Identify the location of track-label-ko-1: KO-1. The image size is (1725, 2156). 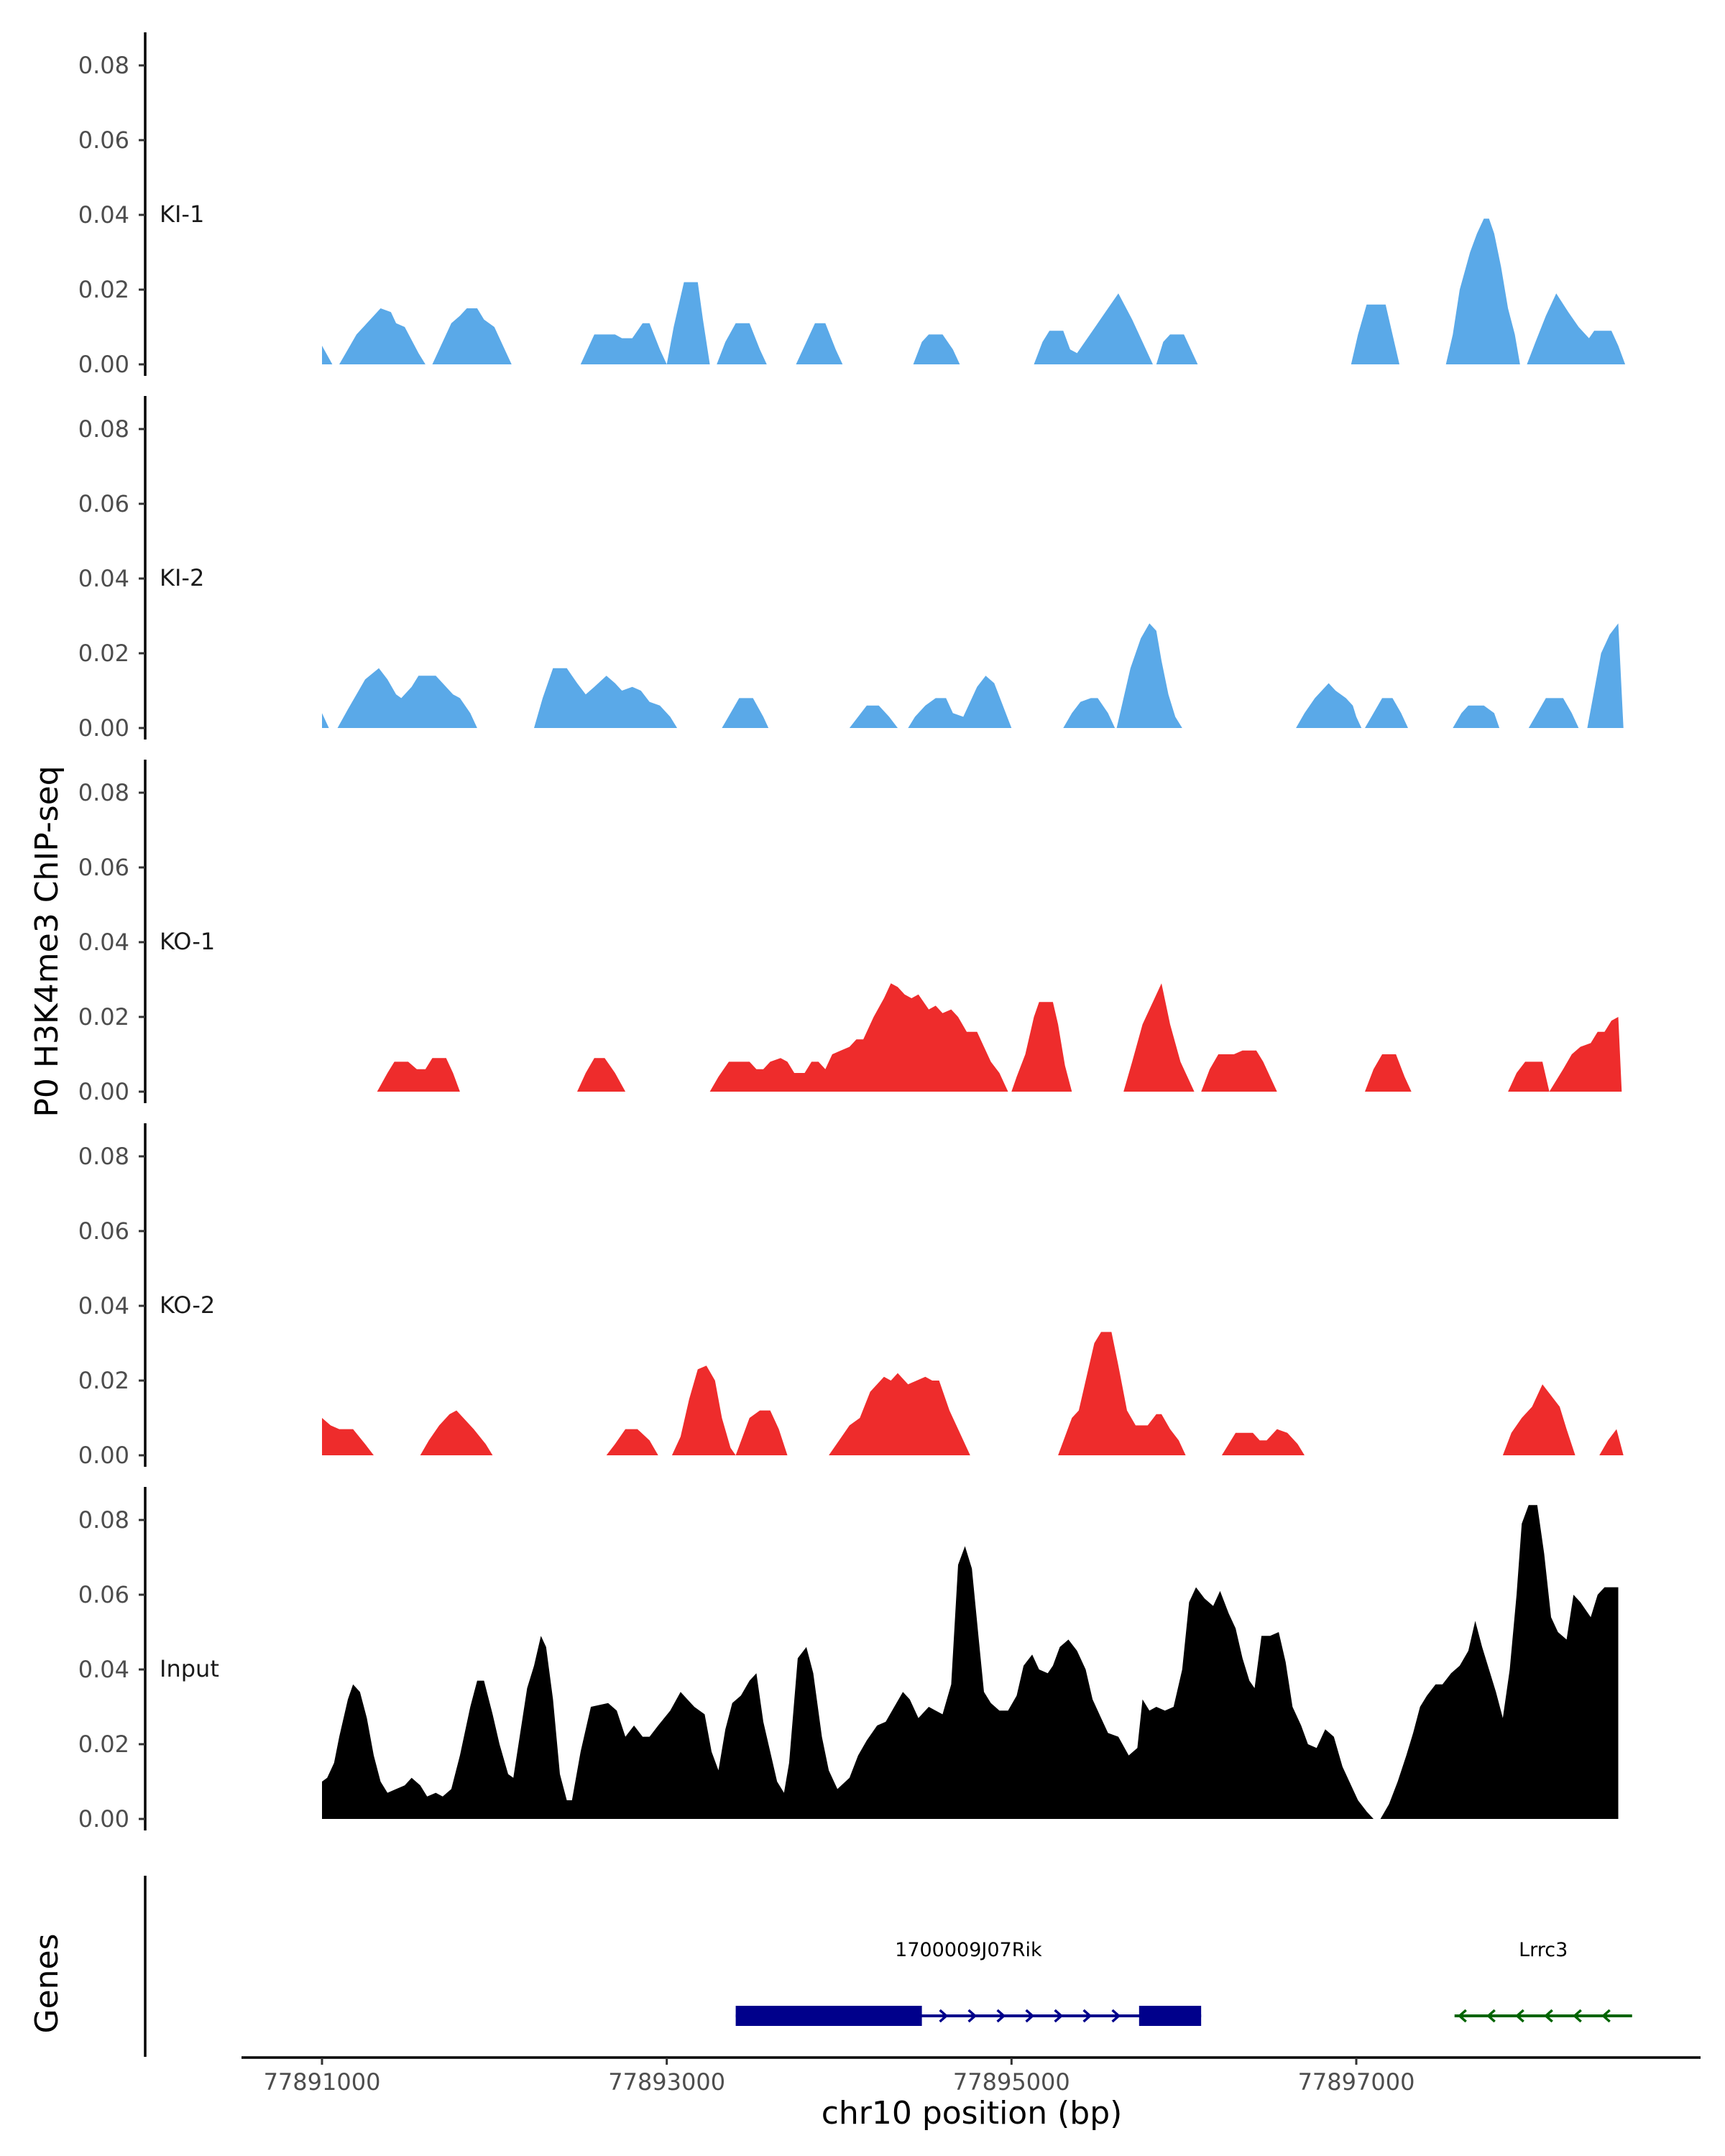
(187, 941).